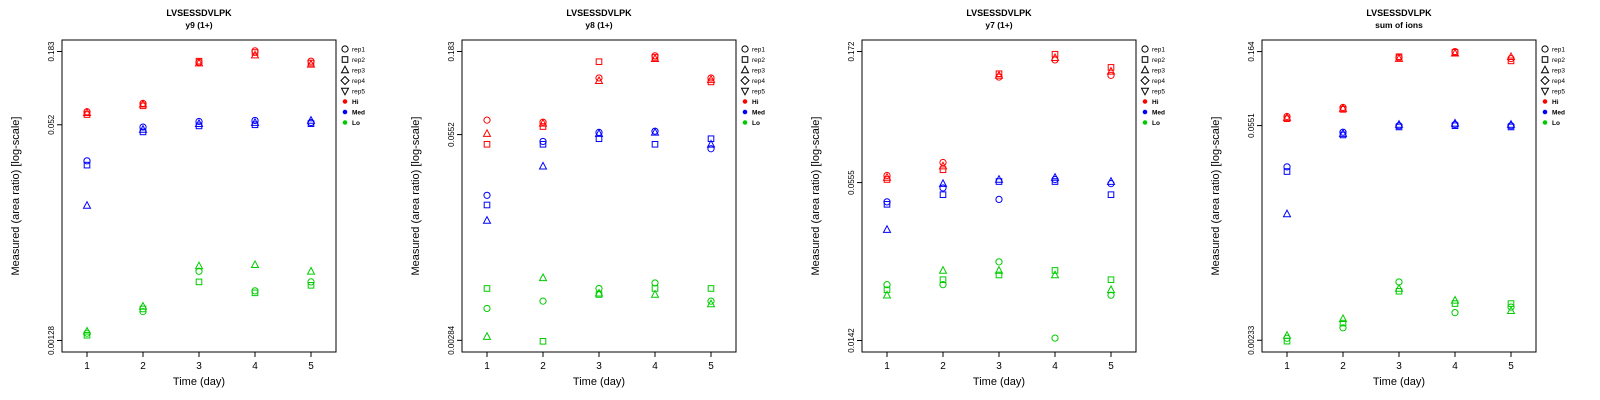 The height and width of the screenshot is (400, 1600). Describe the element at coordinates (451, 134) in the screenshot. I see `y-tick-label: 0.0552` at that location.